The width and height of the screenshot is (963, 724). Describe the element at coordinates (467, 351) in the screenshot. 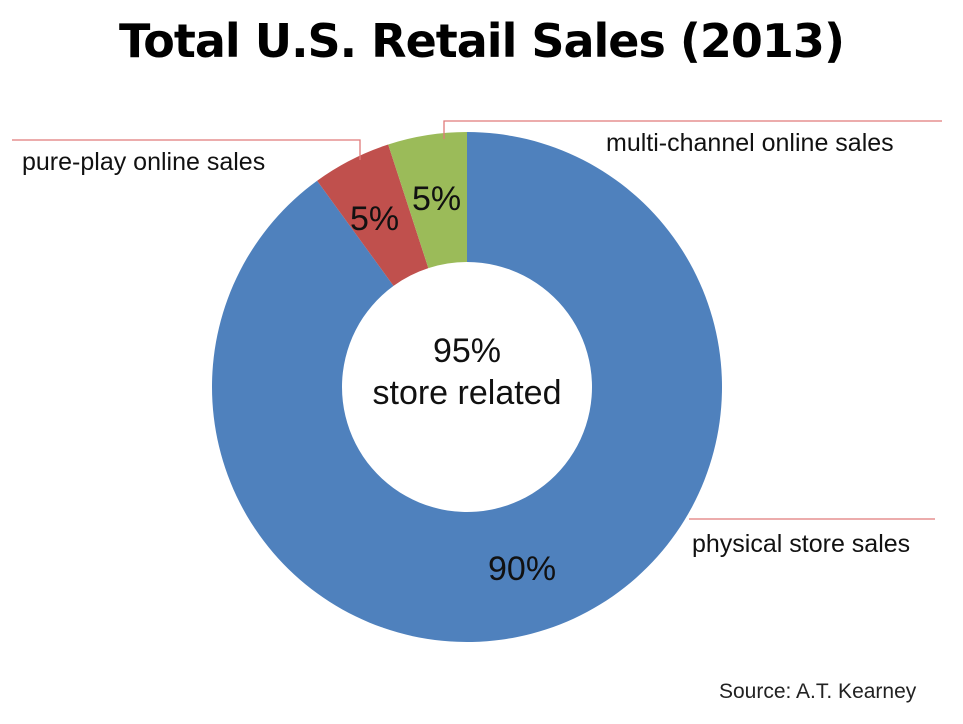

I see `center-value: 95%` at that location.